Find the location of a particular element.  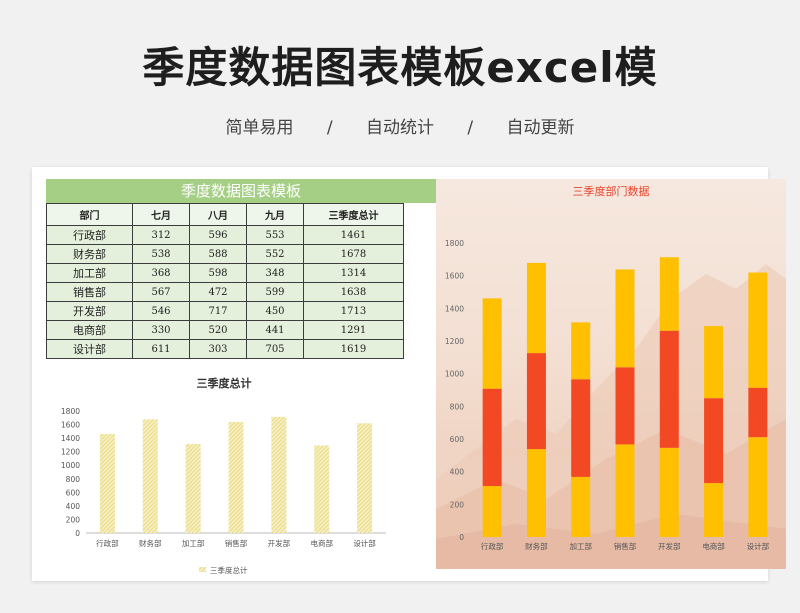

value-cell: 567 is located at coordinates (161, 292).